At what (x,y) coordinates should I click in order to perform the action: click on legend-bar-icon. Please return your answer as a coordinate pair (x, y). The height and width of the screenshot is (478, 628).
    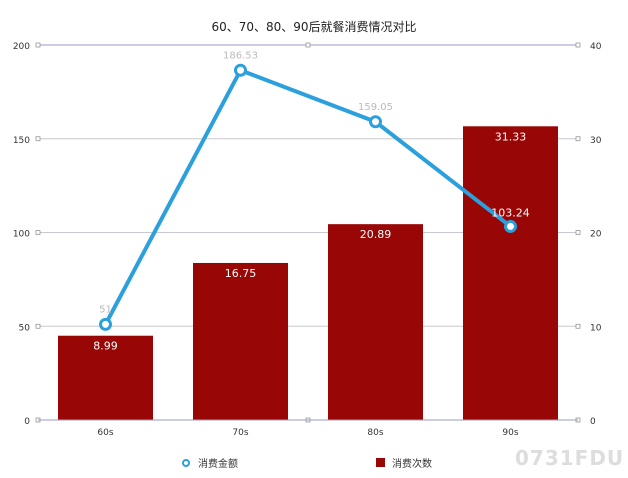
    Looking at the image, I should click on (380, 462).